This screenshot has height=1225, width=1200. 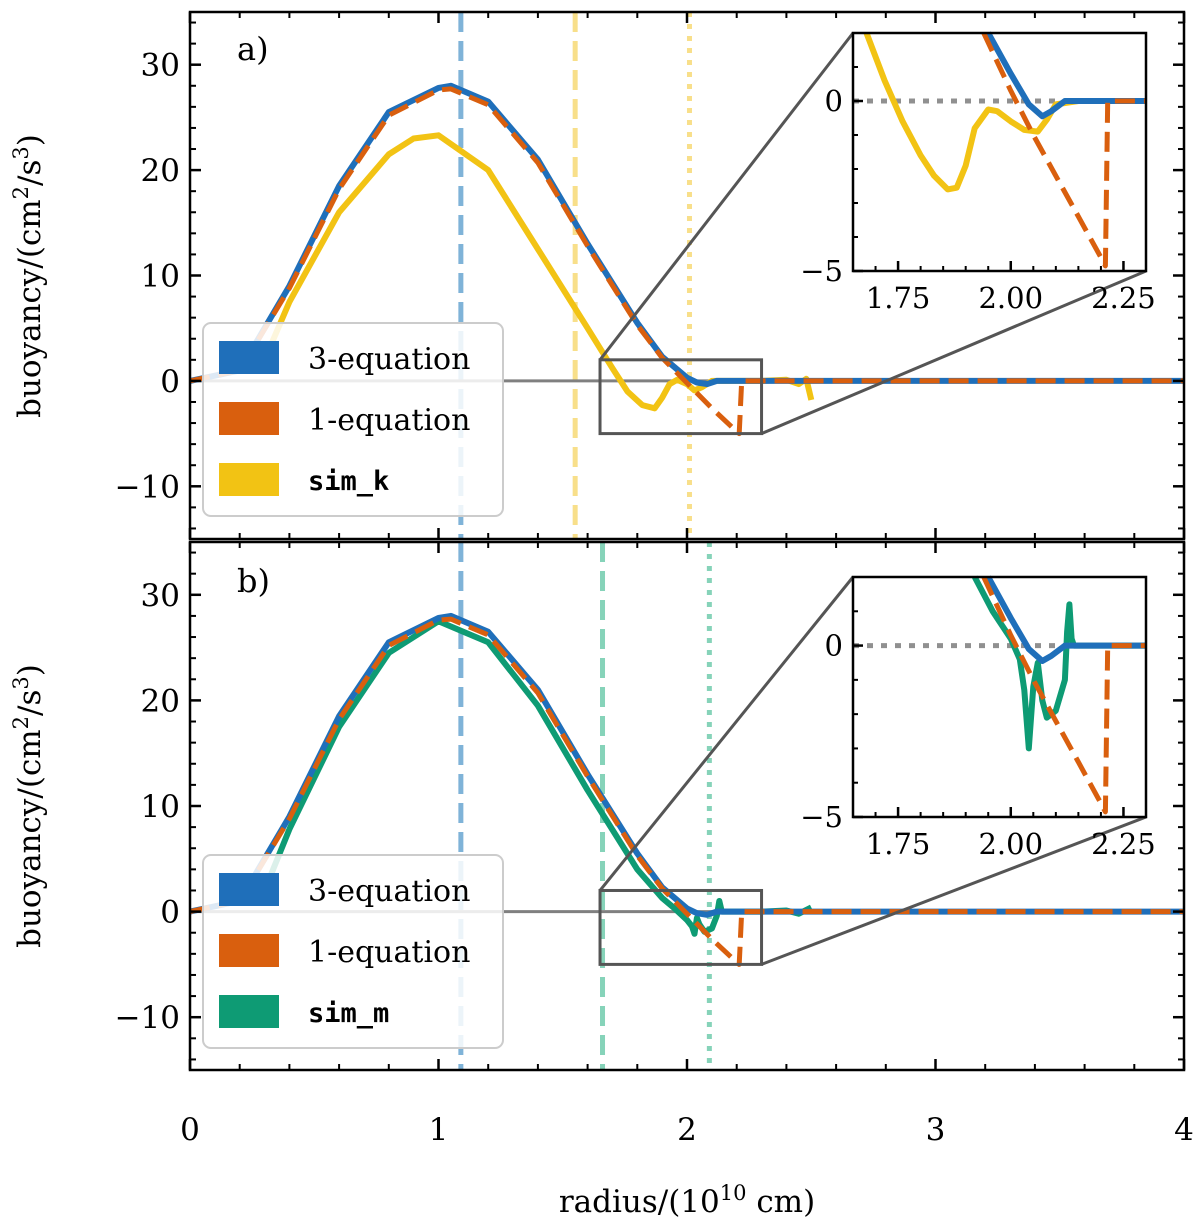 I want to click on panel-a-ytick-label: 20, so click(x=160, y=171).